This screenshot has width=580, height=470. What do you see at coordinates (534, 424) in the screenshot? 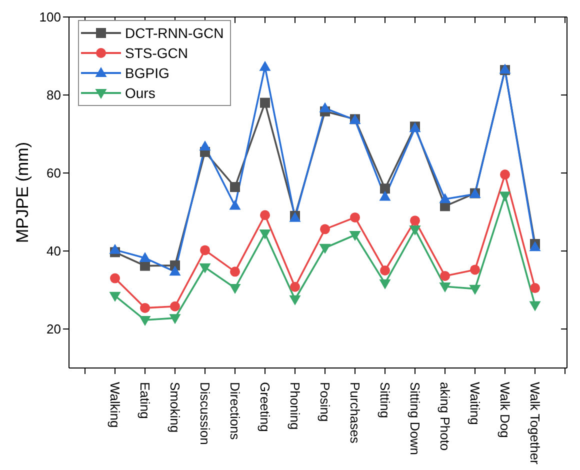
I see `x-tick-label: Walk Together` at bounding box center [534, 424].